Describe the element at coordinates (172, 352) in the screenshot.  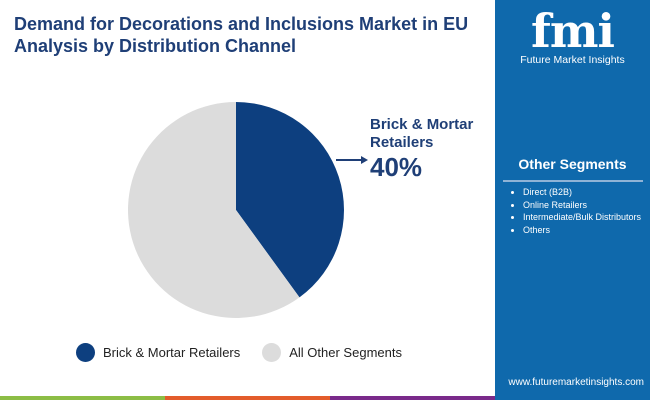
I see `legend-label-brick-mortar: Brick & Mortar Retailers` at that location.